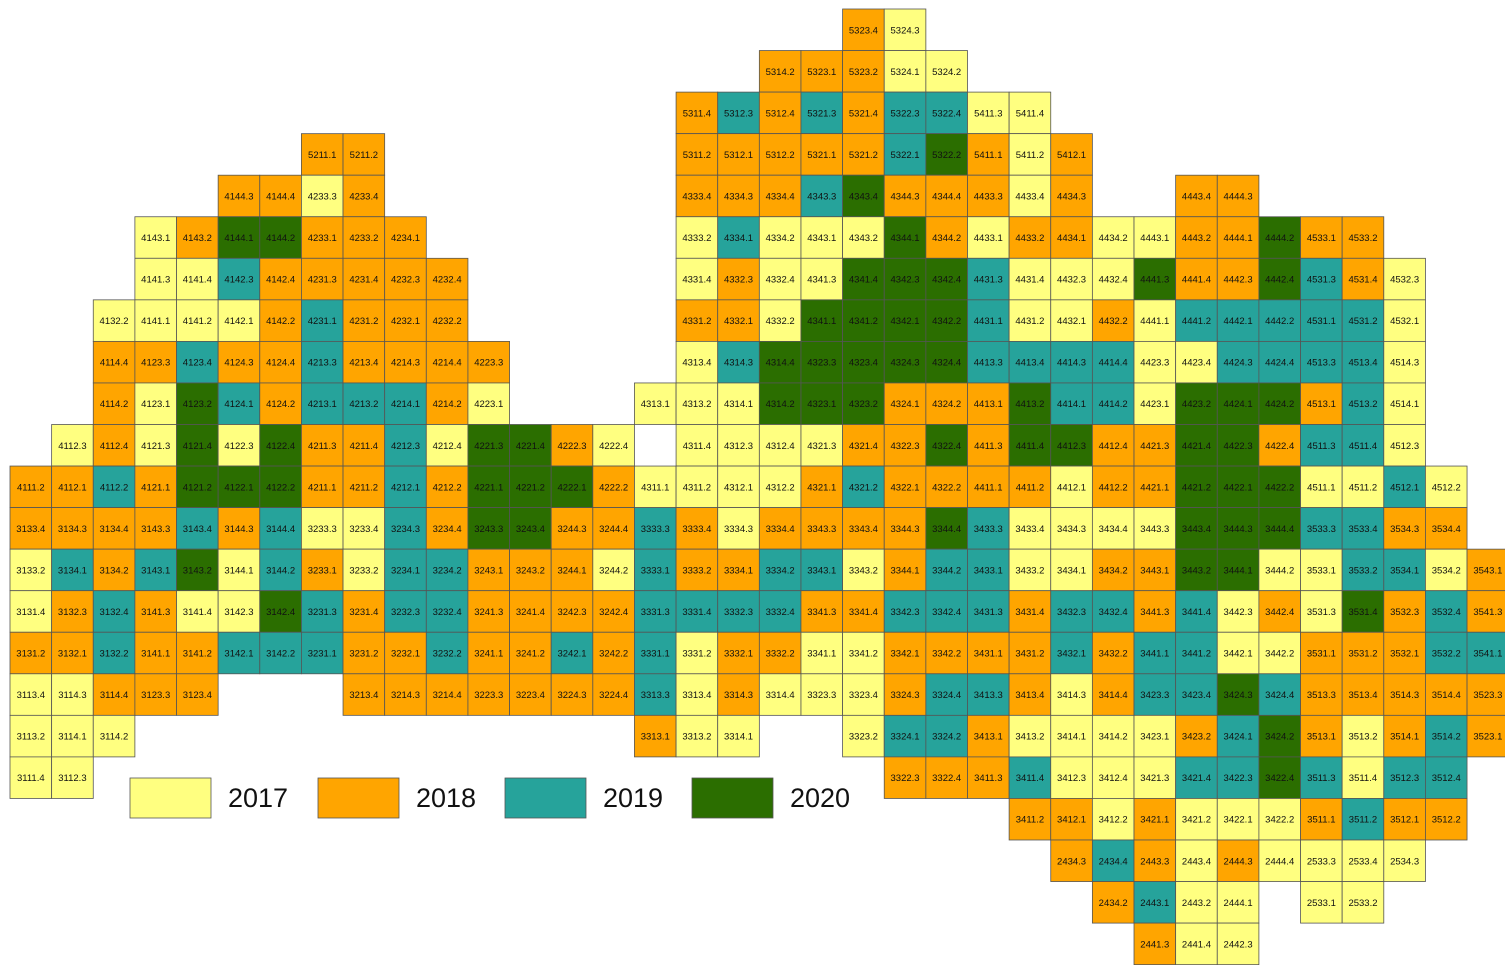 The height and width of the screenshot is (970, 1505). Describe the element at coordinates (1279, 238) in the screenshot. I see `cell-label: 4444.2` at that location.